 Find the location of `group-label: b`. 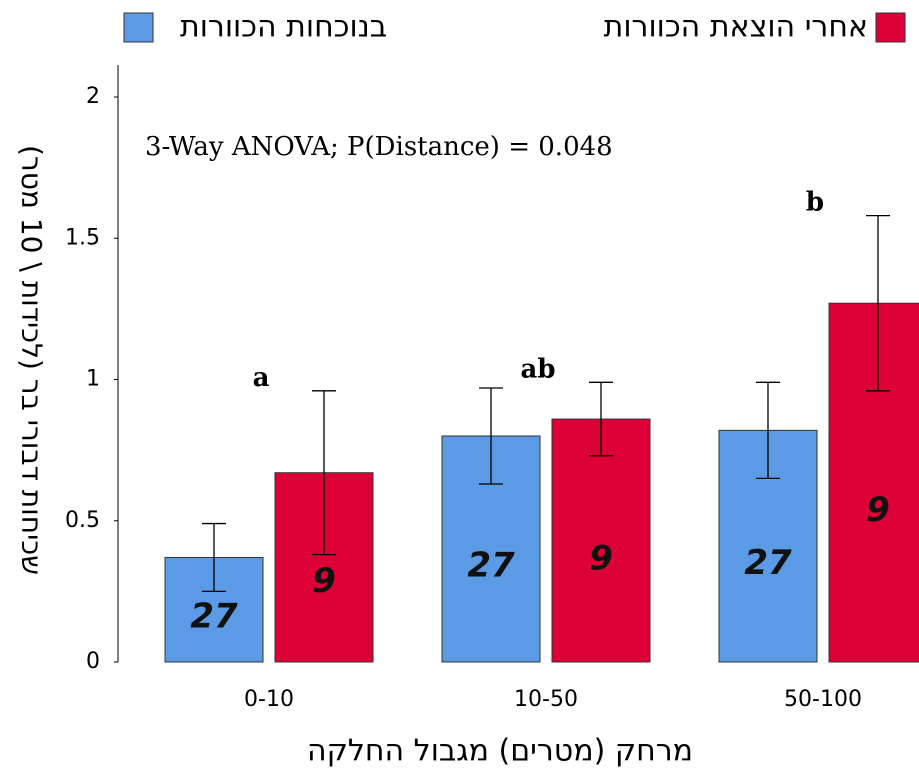

group-label: b is located at coordinates (815, 203).